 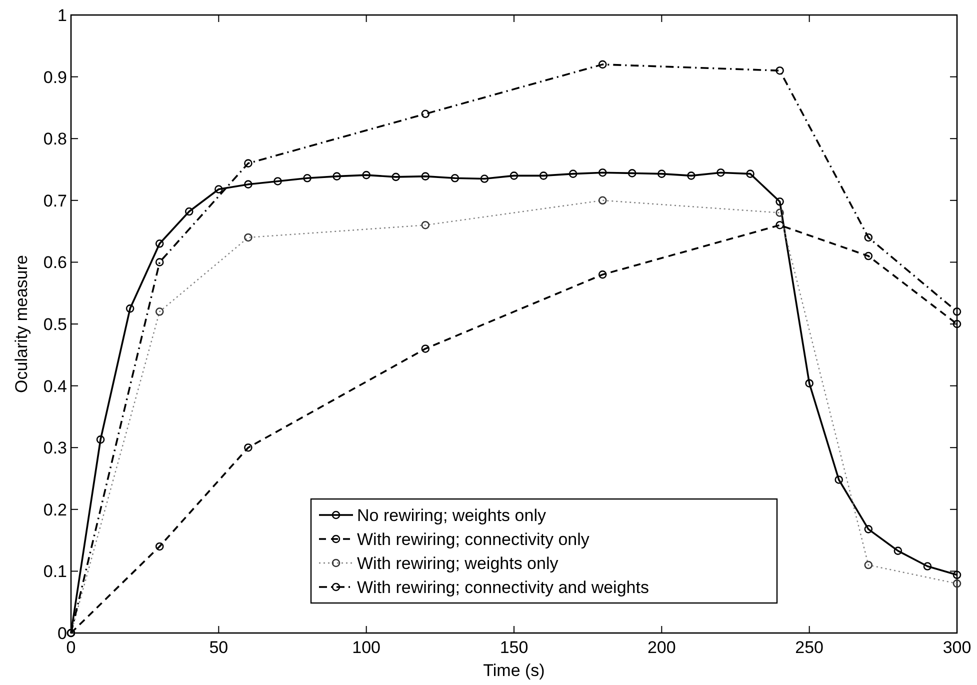 What do you see at coordinates (218, 647) in the screenshot?
I see `x-tick-label: 50` at bounding box center [218, 647].